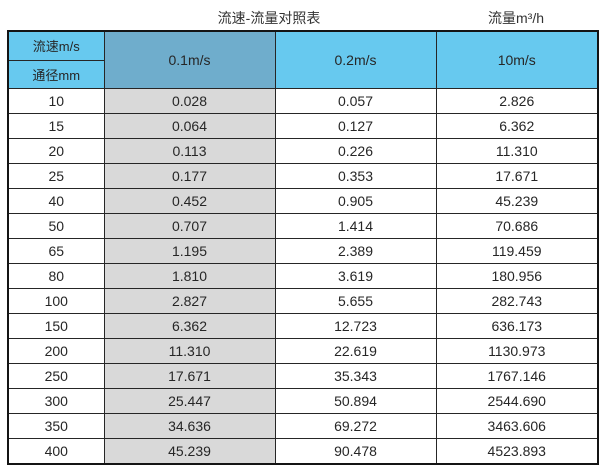  I want to click on flow-cell-0-2ms: 0.057, so click(355, 101).